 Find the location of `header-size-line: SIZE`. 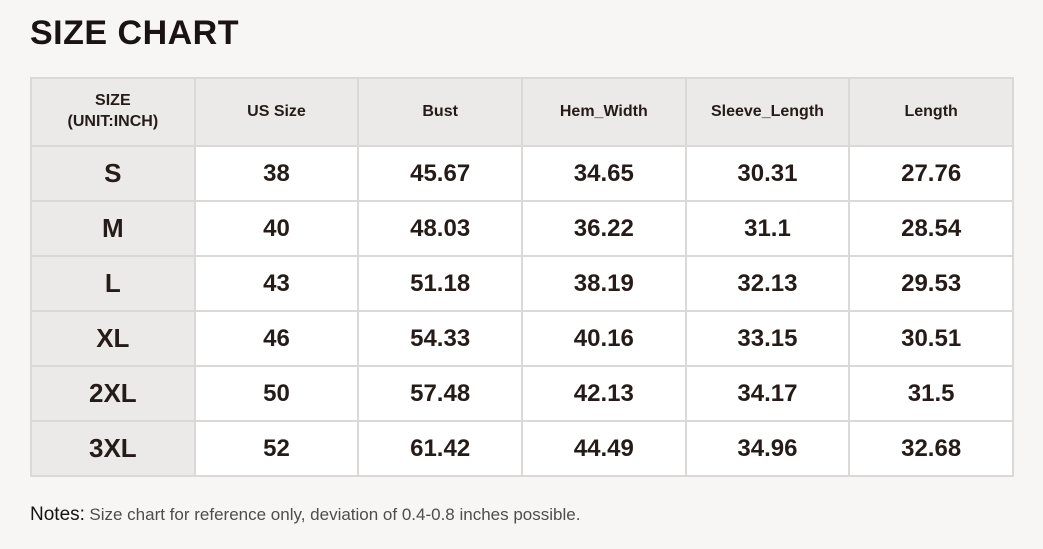

header-size-line: SIZE is located at coordinates (113, 101).